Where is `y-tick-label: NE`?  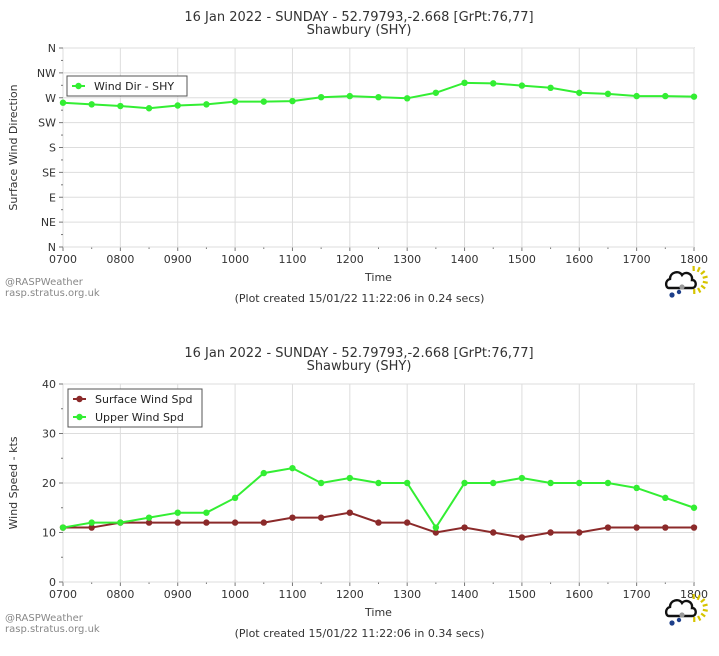 y-tick-label: NE is located at coordinates (48, 222).